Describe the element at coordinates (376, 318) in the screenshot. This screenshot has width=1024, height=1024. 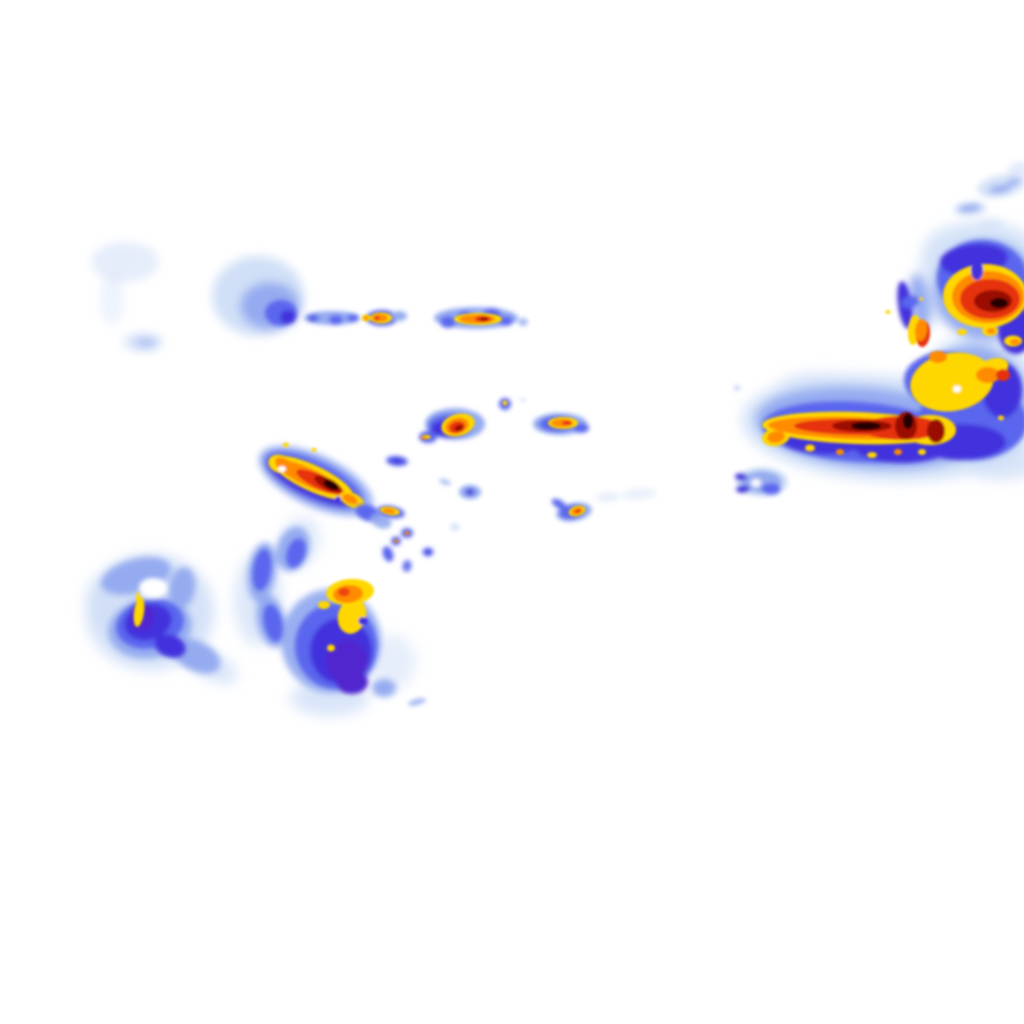
I see `streak-north-west` at that location.